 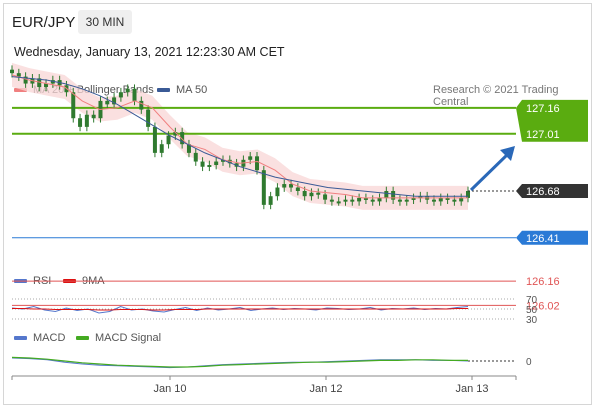 What do you see at coordinates (532, 310) in the screenshot?
I see `rsi-level-label-50: 50` at bounding box center [532, 310].